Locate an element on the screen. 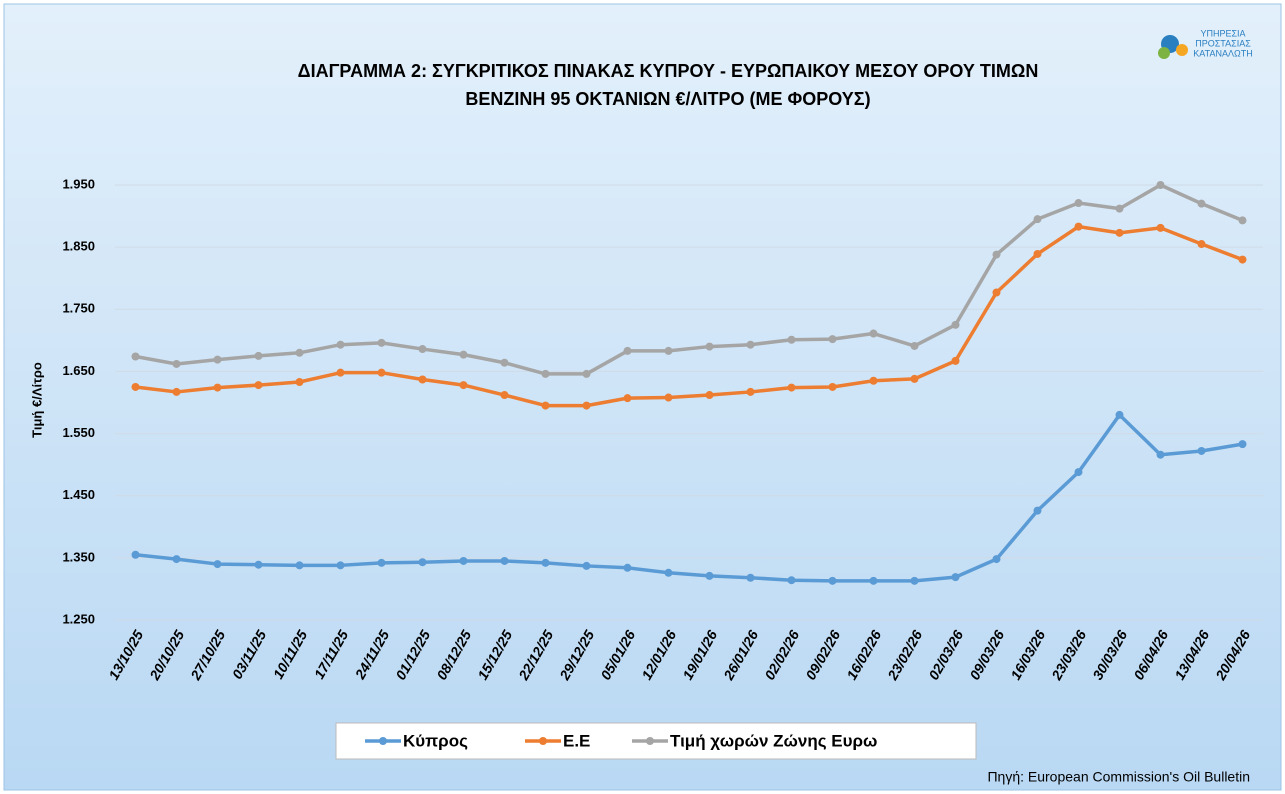  y-tick-label: 1.850 is located at coordinates (78, 246).